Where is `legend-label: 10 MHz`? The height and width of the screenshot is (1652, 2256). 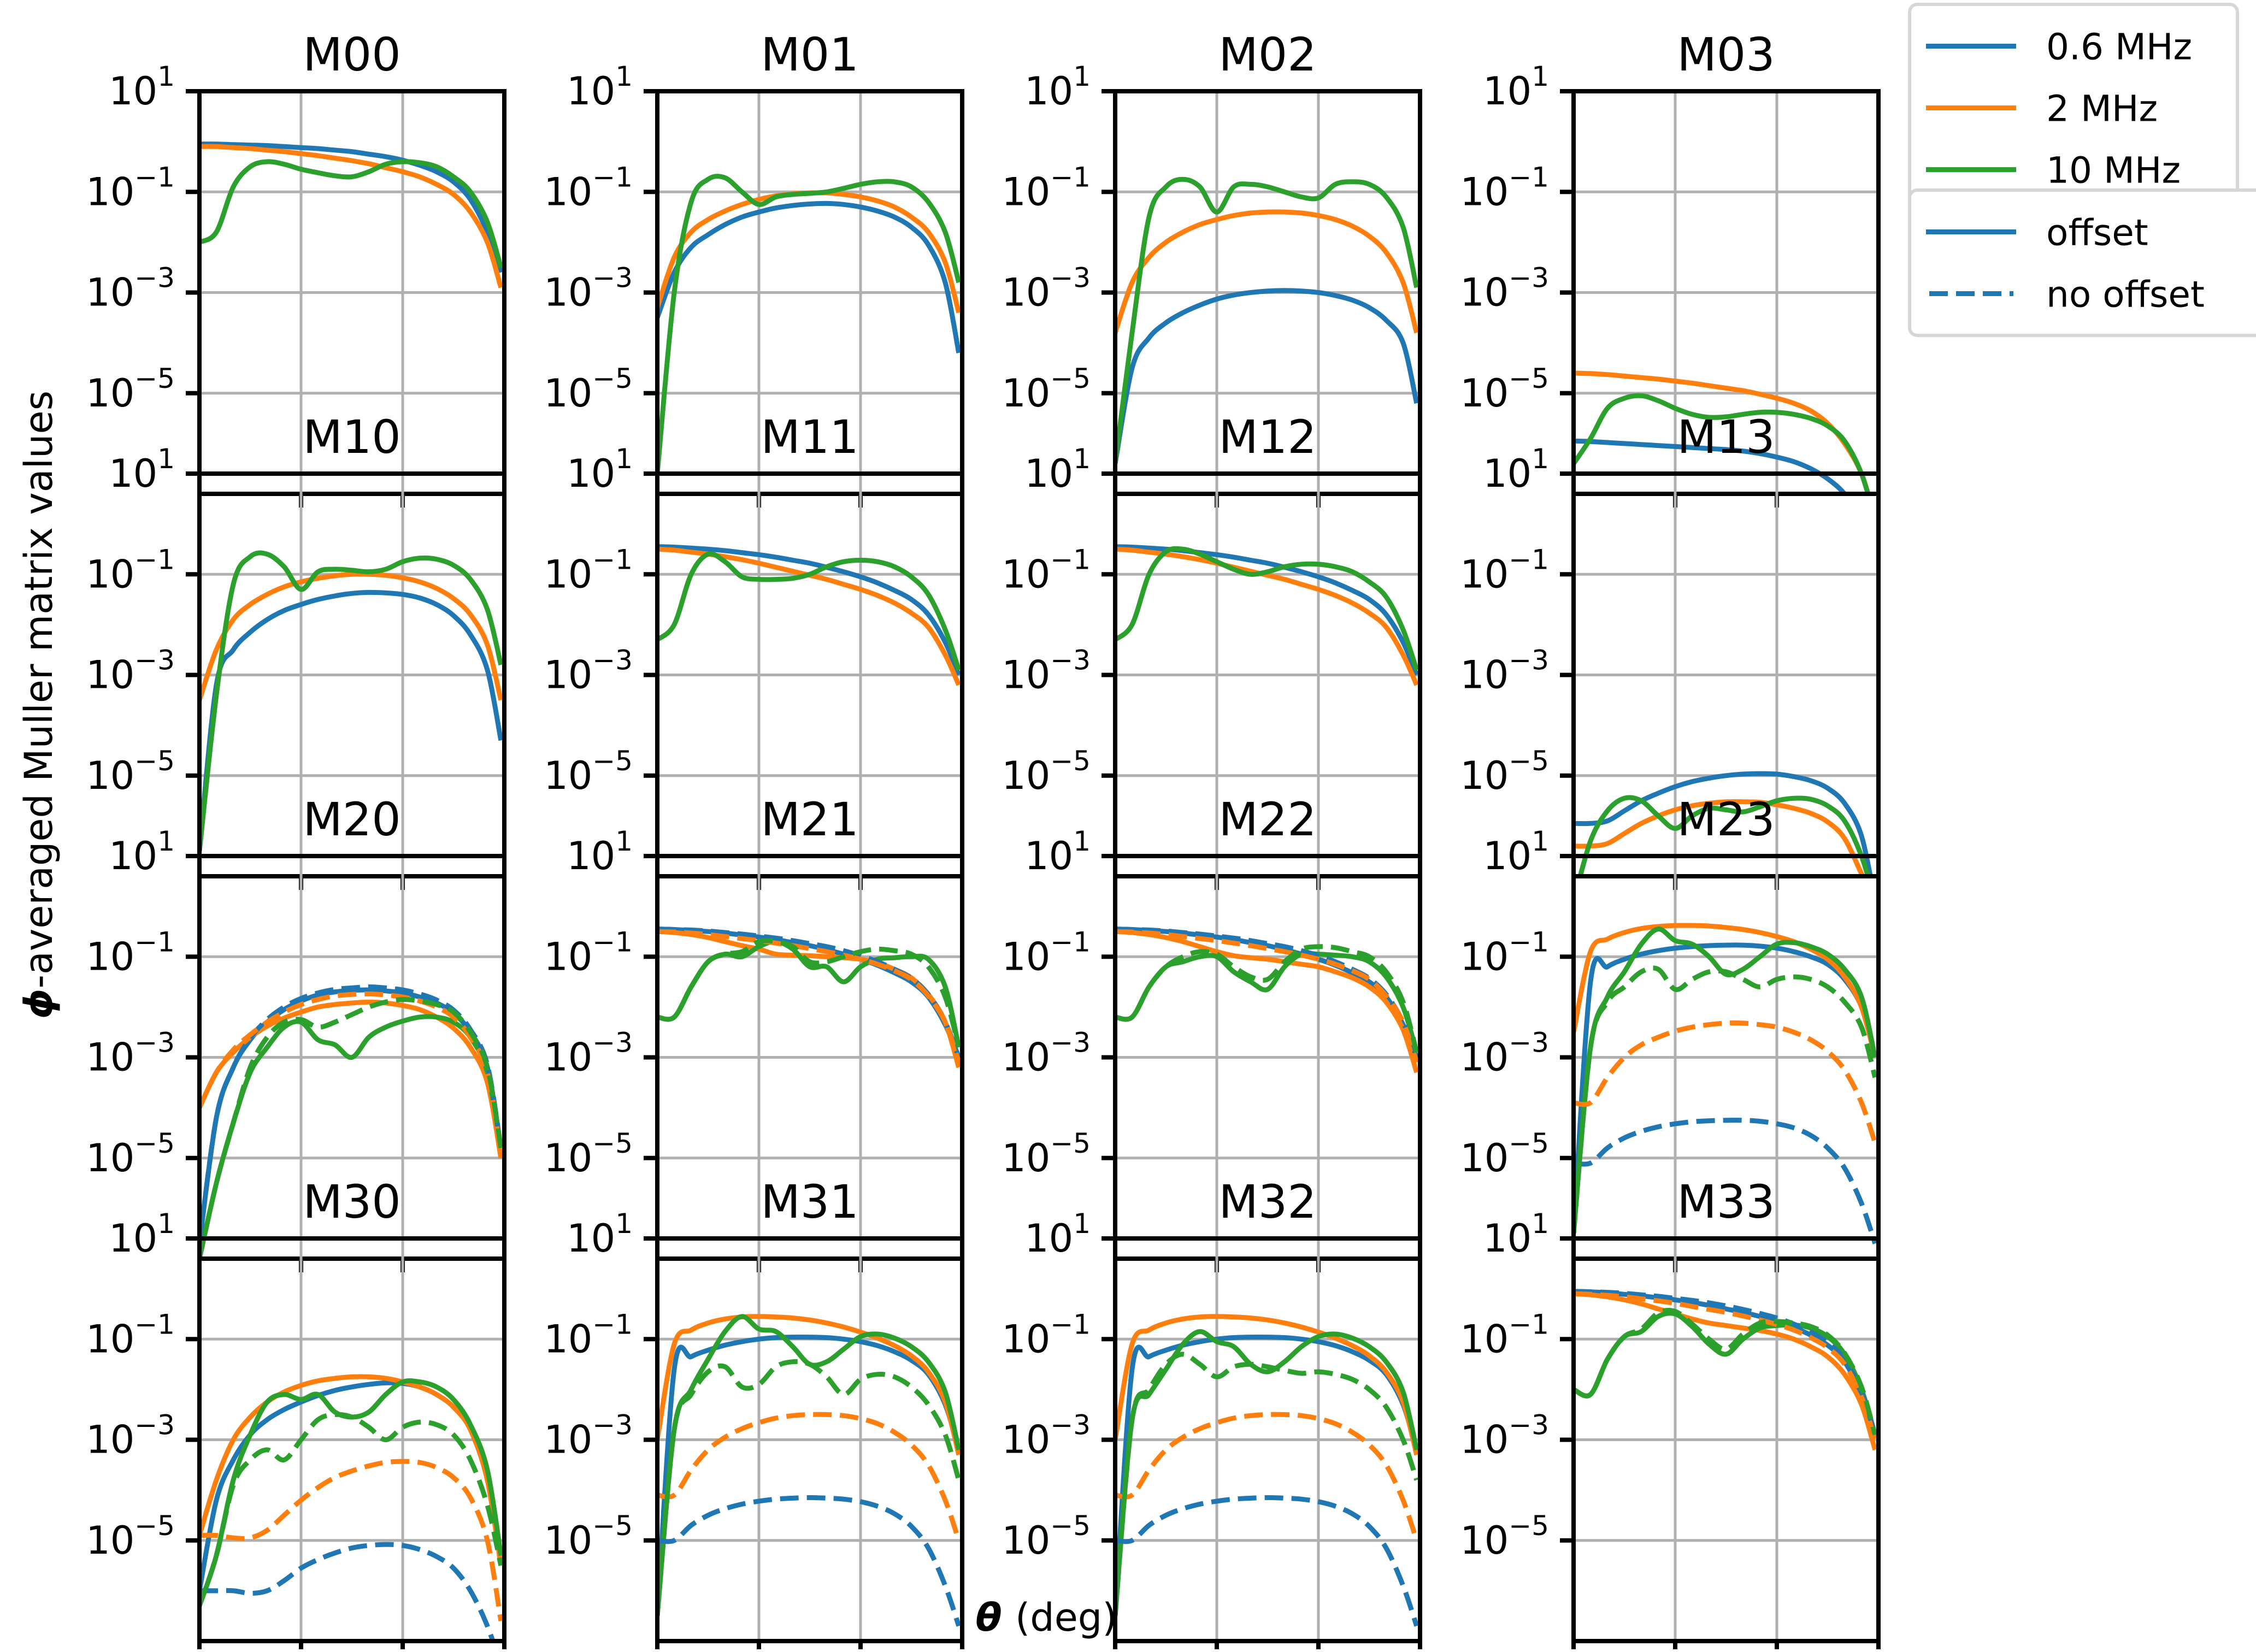
legend-label: 10 MHz is located at coordinates (2113, 171).